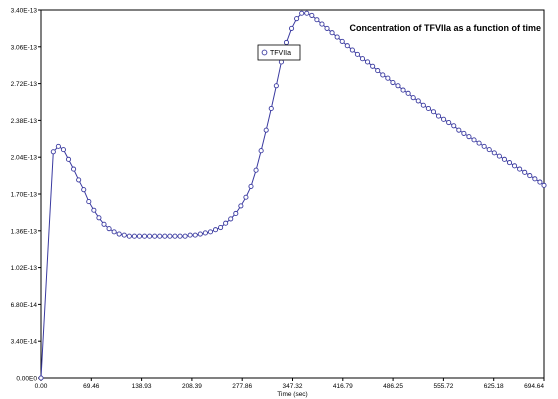 The height and width of the screenshot is (399, 558). What do you see at coordinates (24, 231) in the screenshot?
I see `y-tick-label: 1.36E-13` at bounding box center [24, 231].